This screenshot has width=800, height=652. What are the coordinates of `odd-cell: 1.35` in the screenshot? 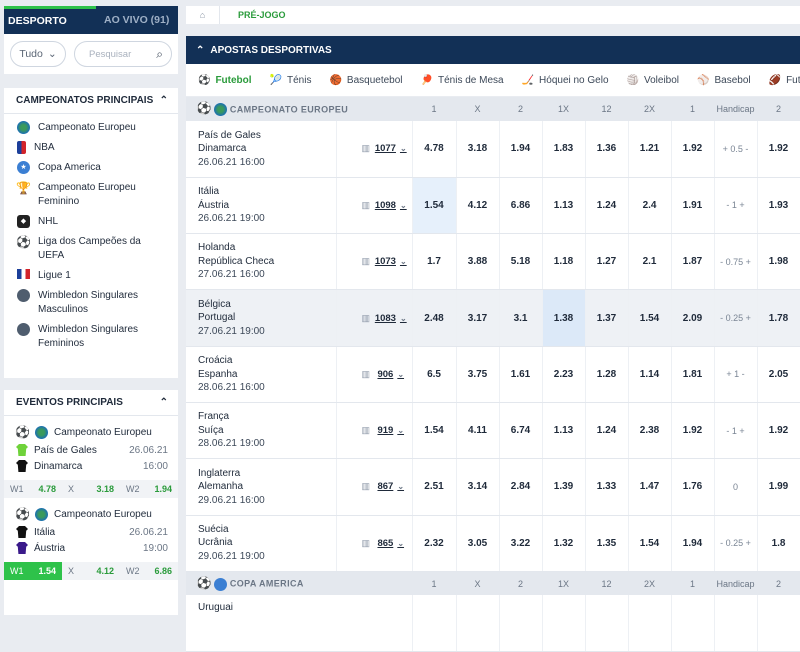 It's located at (607, 543).